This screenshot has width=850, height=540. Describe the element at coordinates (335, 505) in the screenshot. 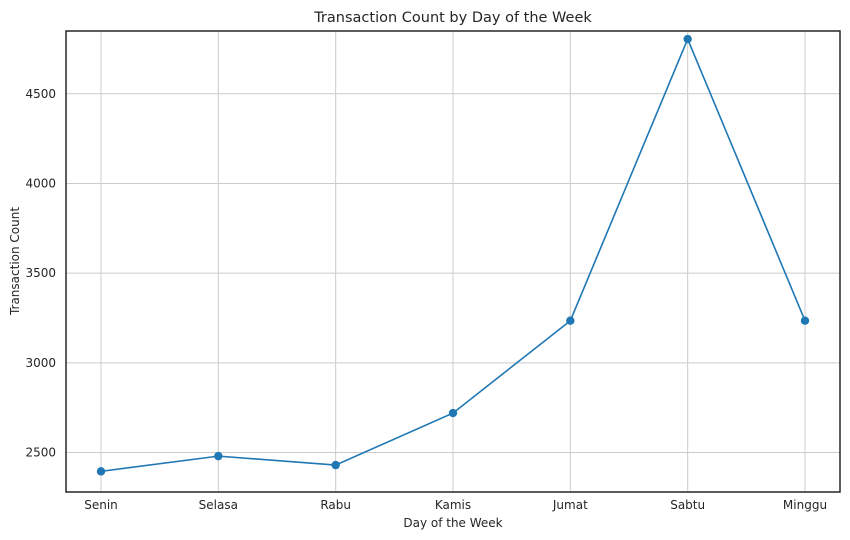

I see `x-tick-label: Rabu` at that location.